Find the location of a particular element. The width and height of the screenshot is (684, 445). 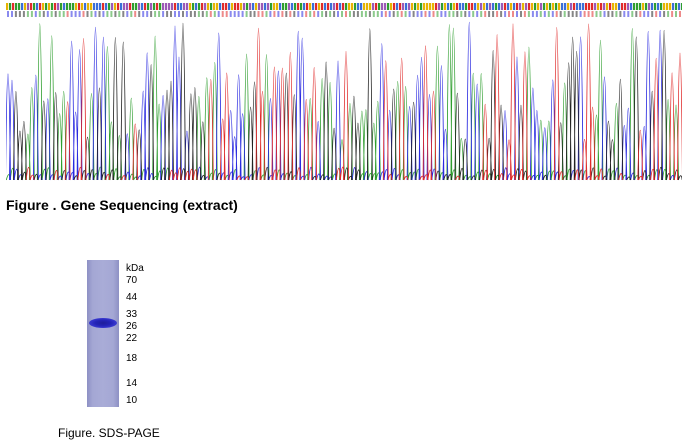

marker-44: 44 is located at coordinates (132, 297).